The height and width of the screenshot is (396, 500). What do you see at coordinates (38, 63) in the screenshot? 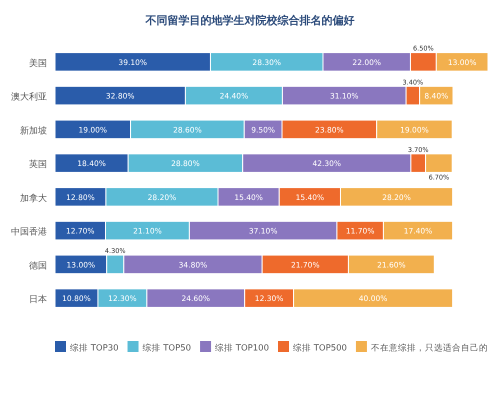
I see `y-tick-label: 美国` at bounding box center [38, 63].